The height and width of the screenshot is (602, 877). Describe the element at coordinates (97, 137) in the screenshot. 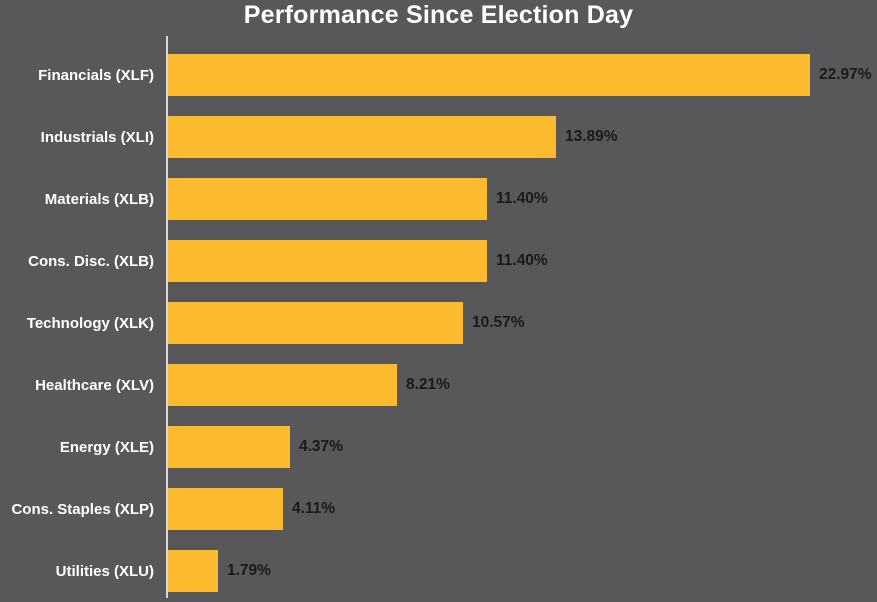

I see `category-label: Industrials (XLI)` at that location.